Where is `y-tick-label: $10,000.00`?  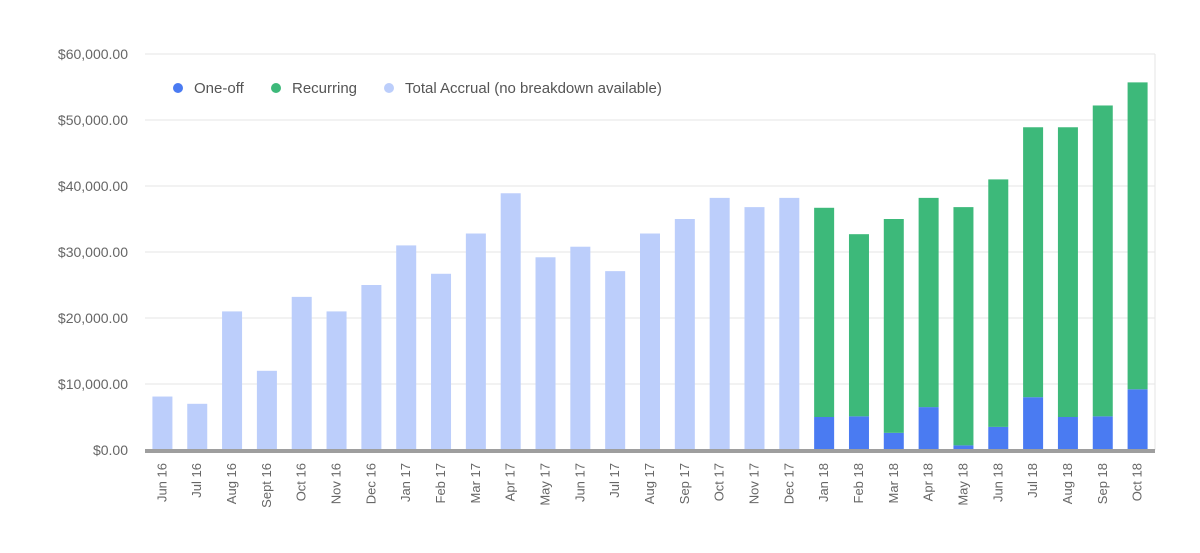 y-tick-label: $10,000.00 is located at coordinates (93, 384).